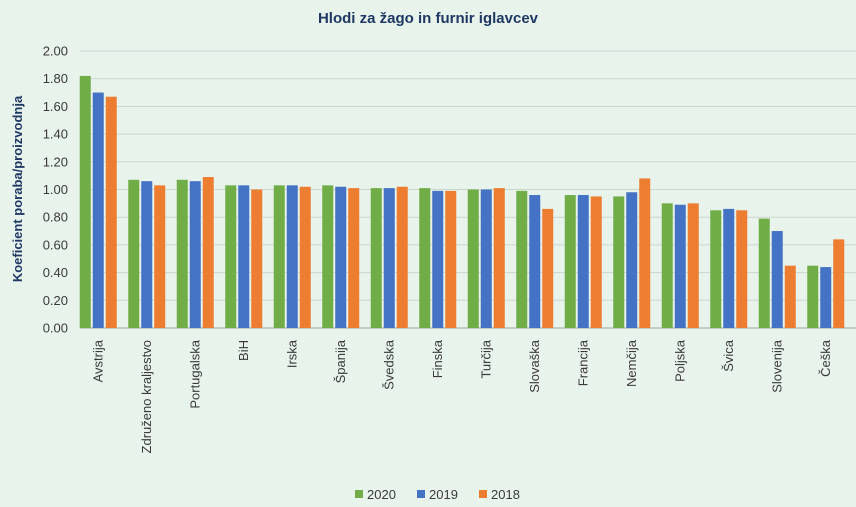  Describe the element at coordinates (421, 494) in the screenshot. I see `legend-swatch-2019` at that location.